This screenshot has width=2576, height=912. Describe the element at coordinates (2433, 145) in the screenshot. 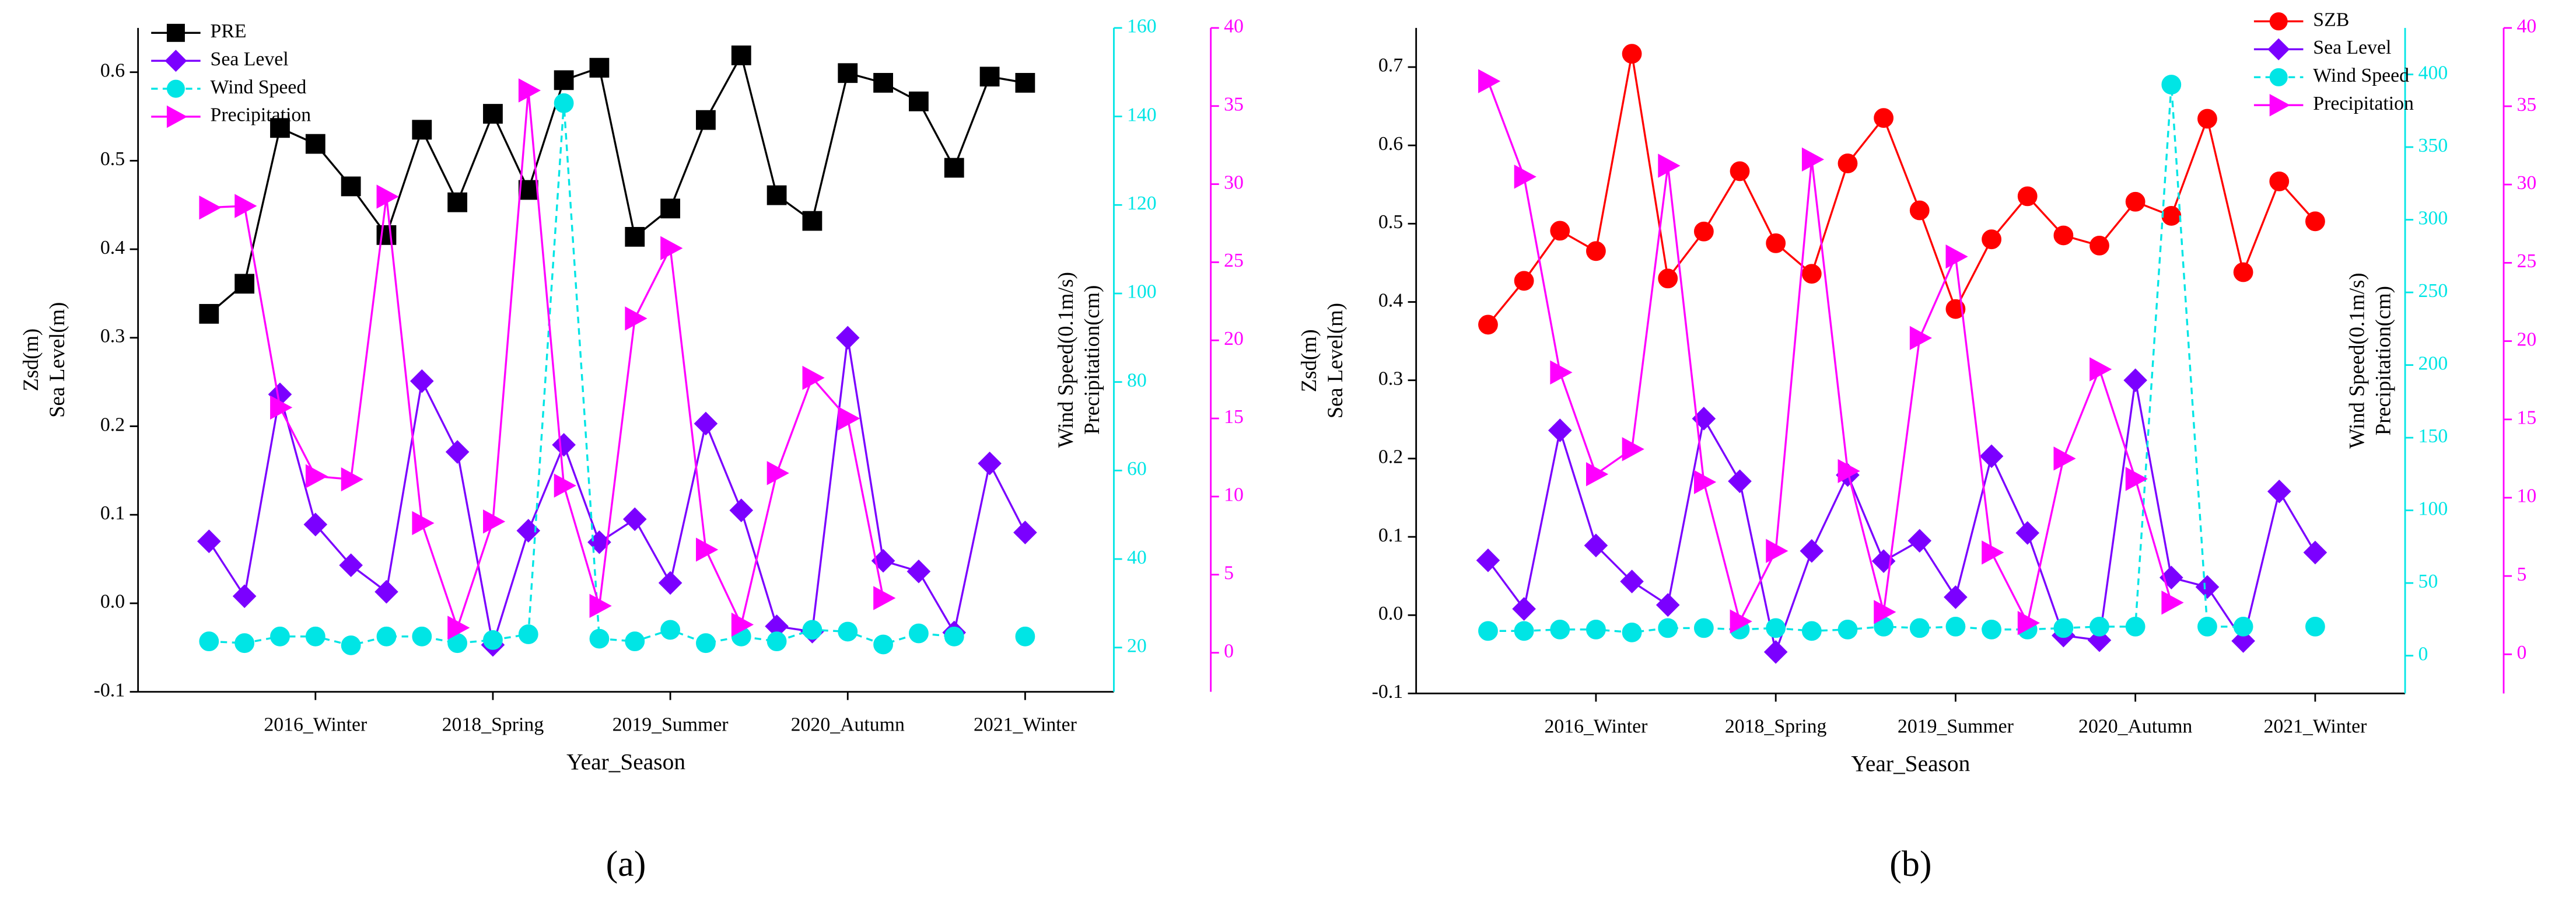

I see `y2-tick-label: 350` at that location.